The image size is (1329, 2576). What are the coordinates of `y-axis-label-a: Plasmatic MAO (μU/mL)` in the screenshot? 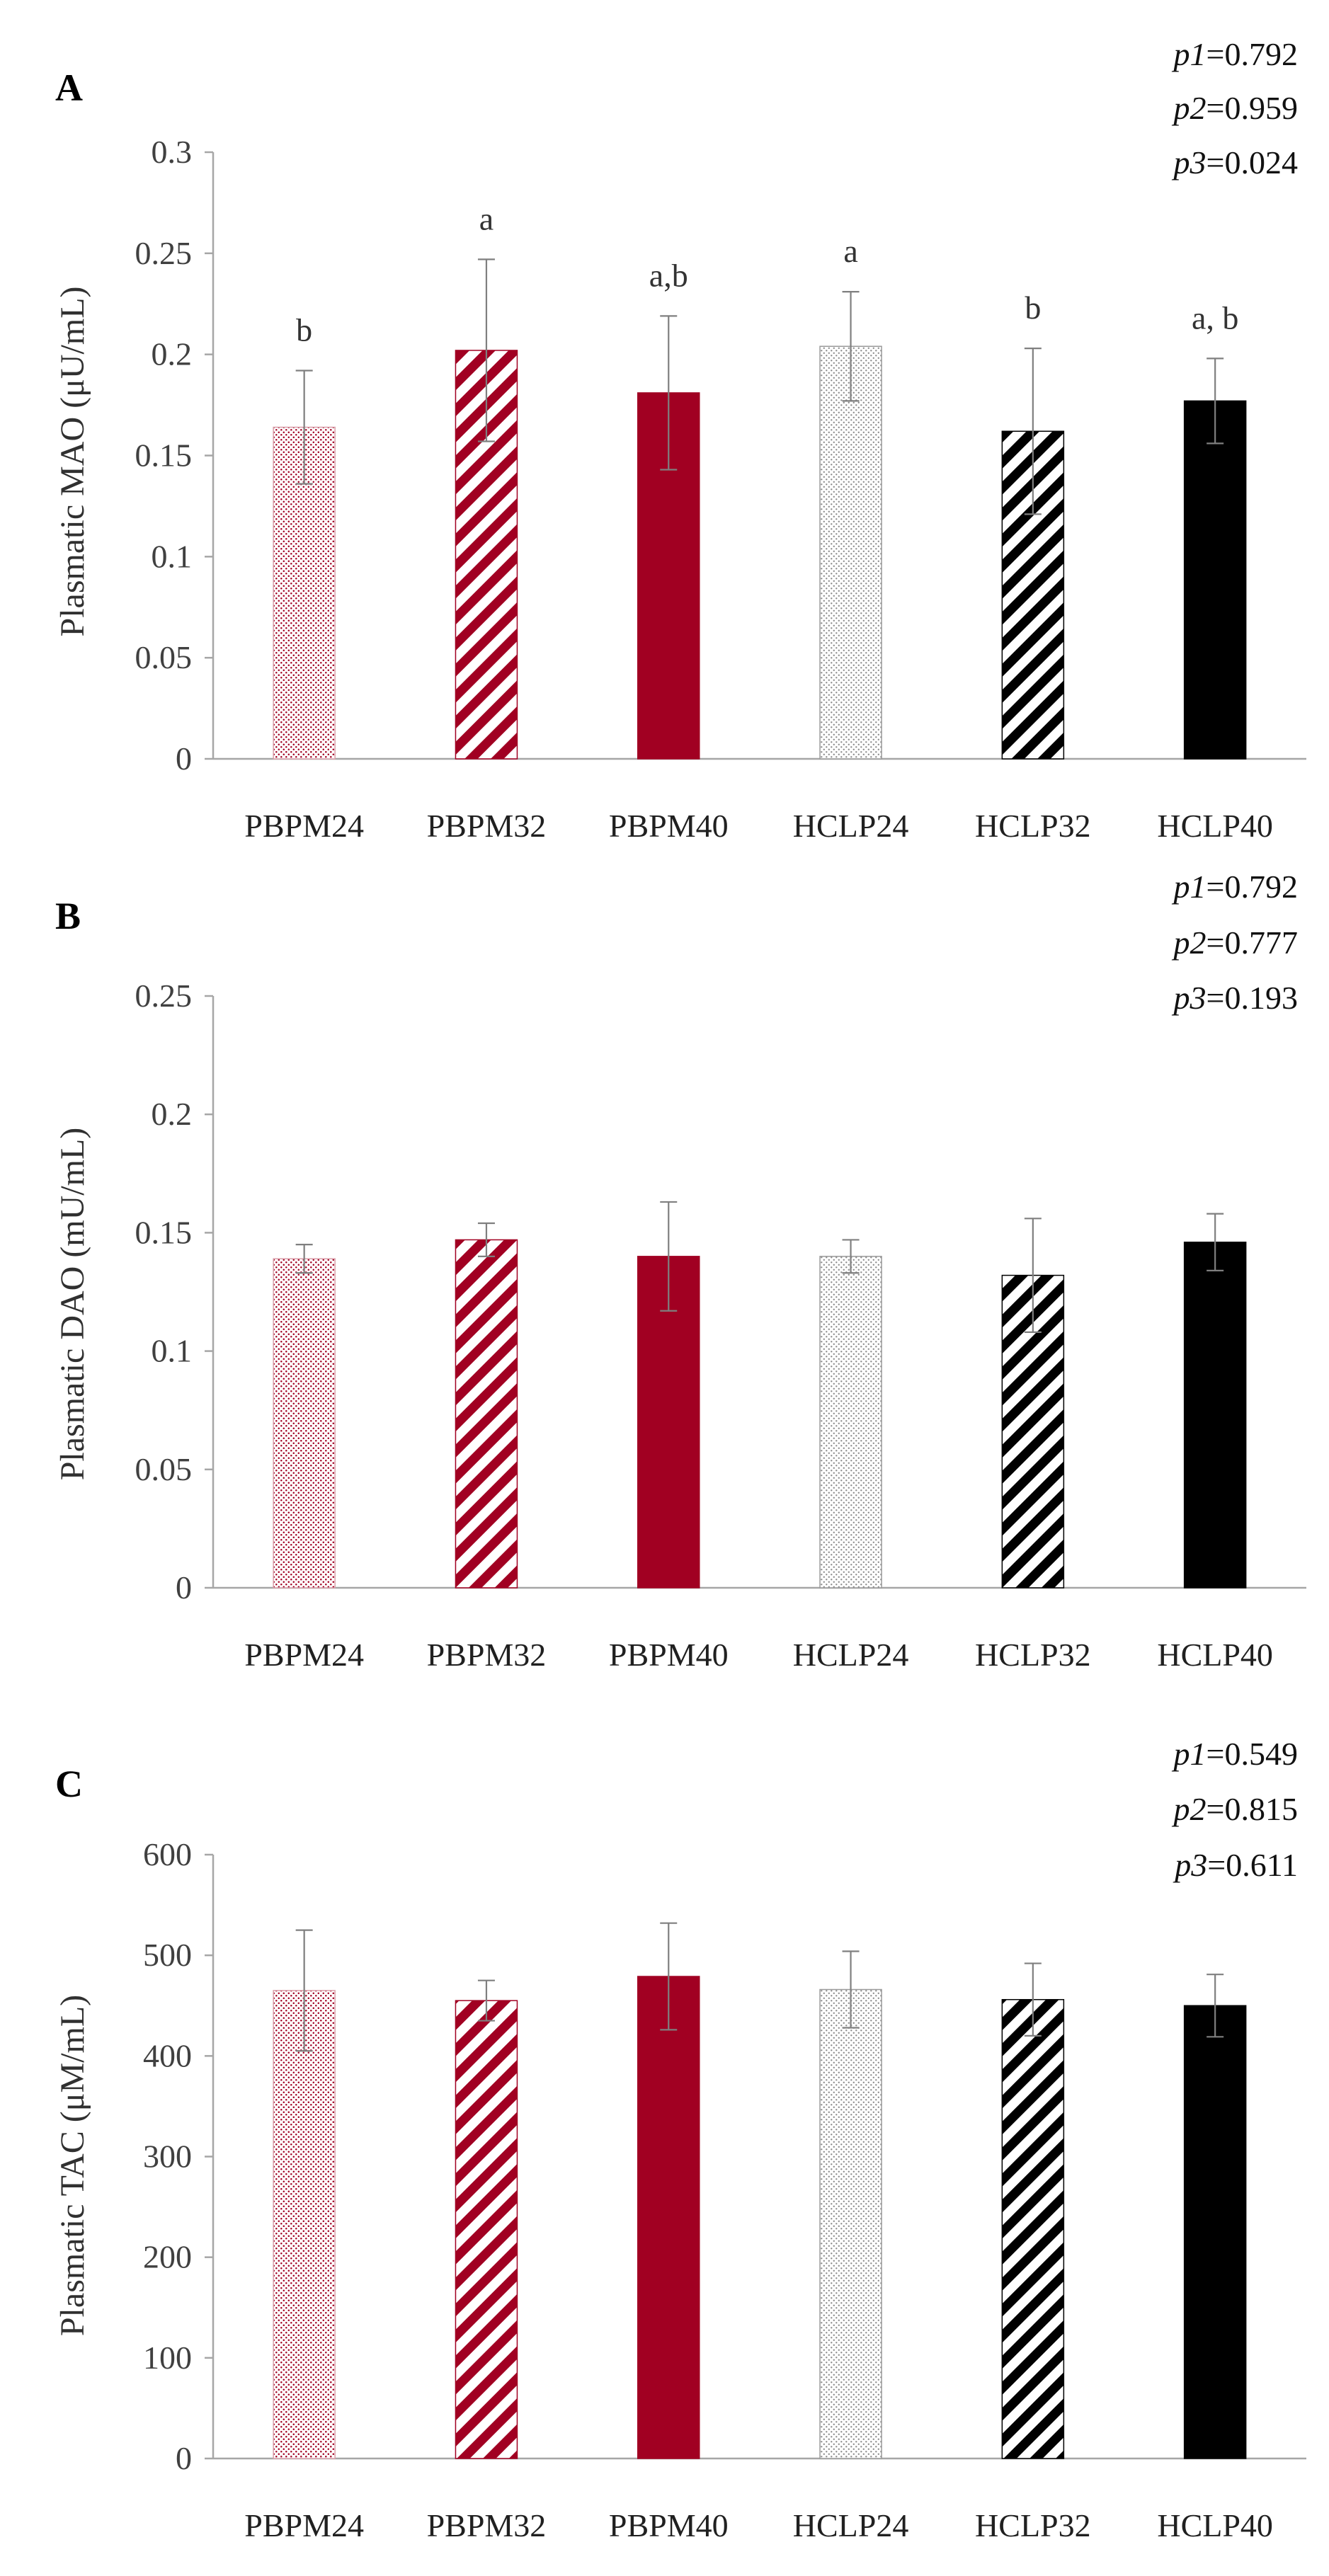 It's located at (72, 462).